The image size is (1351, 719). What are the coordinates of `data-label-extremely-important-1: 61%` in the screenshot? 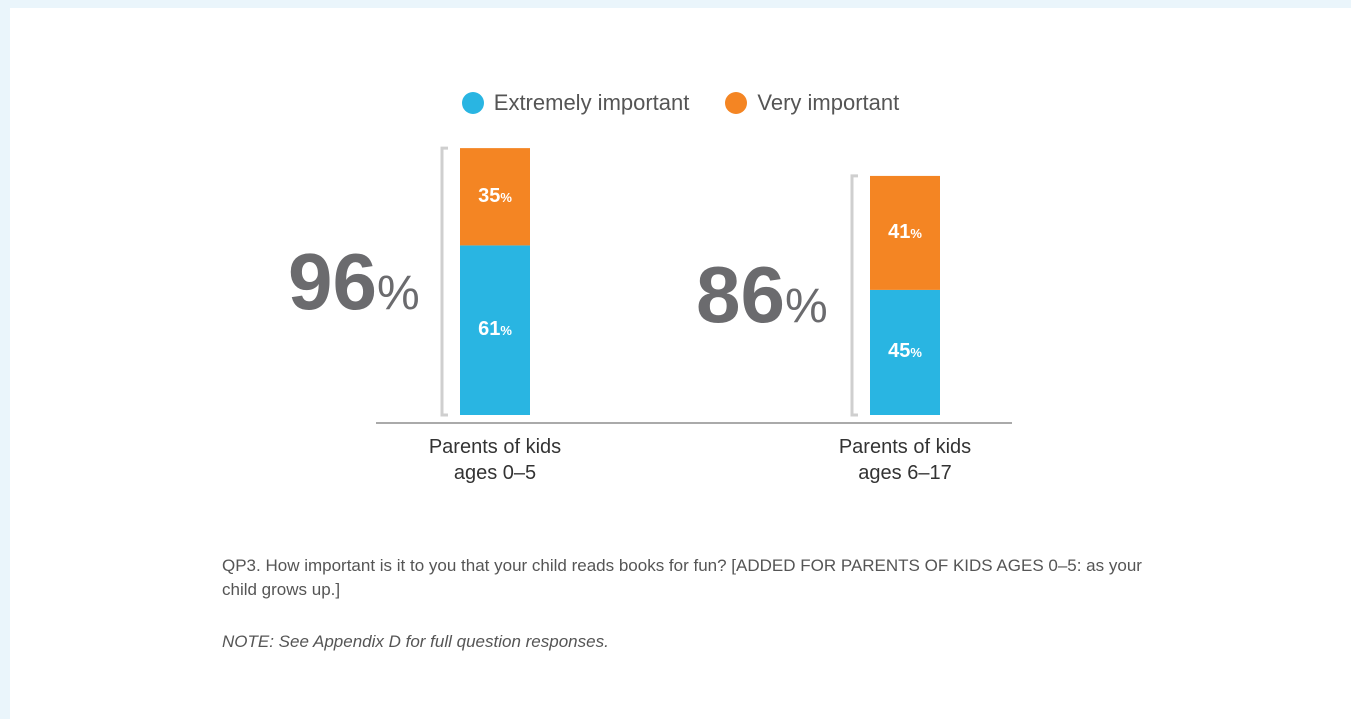 It's located at (495, 329).